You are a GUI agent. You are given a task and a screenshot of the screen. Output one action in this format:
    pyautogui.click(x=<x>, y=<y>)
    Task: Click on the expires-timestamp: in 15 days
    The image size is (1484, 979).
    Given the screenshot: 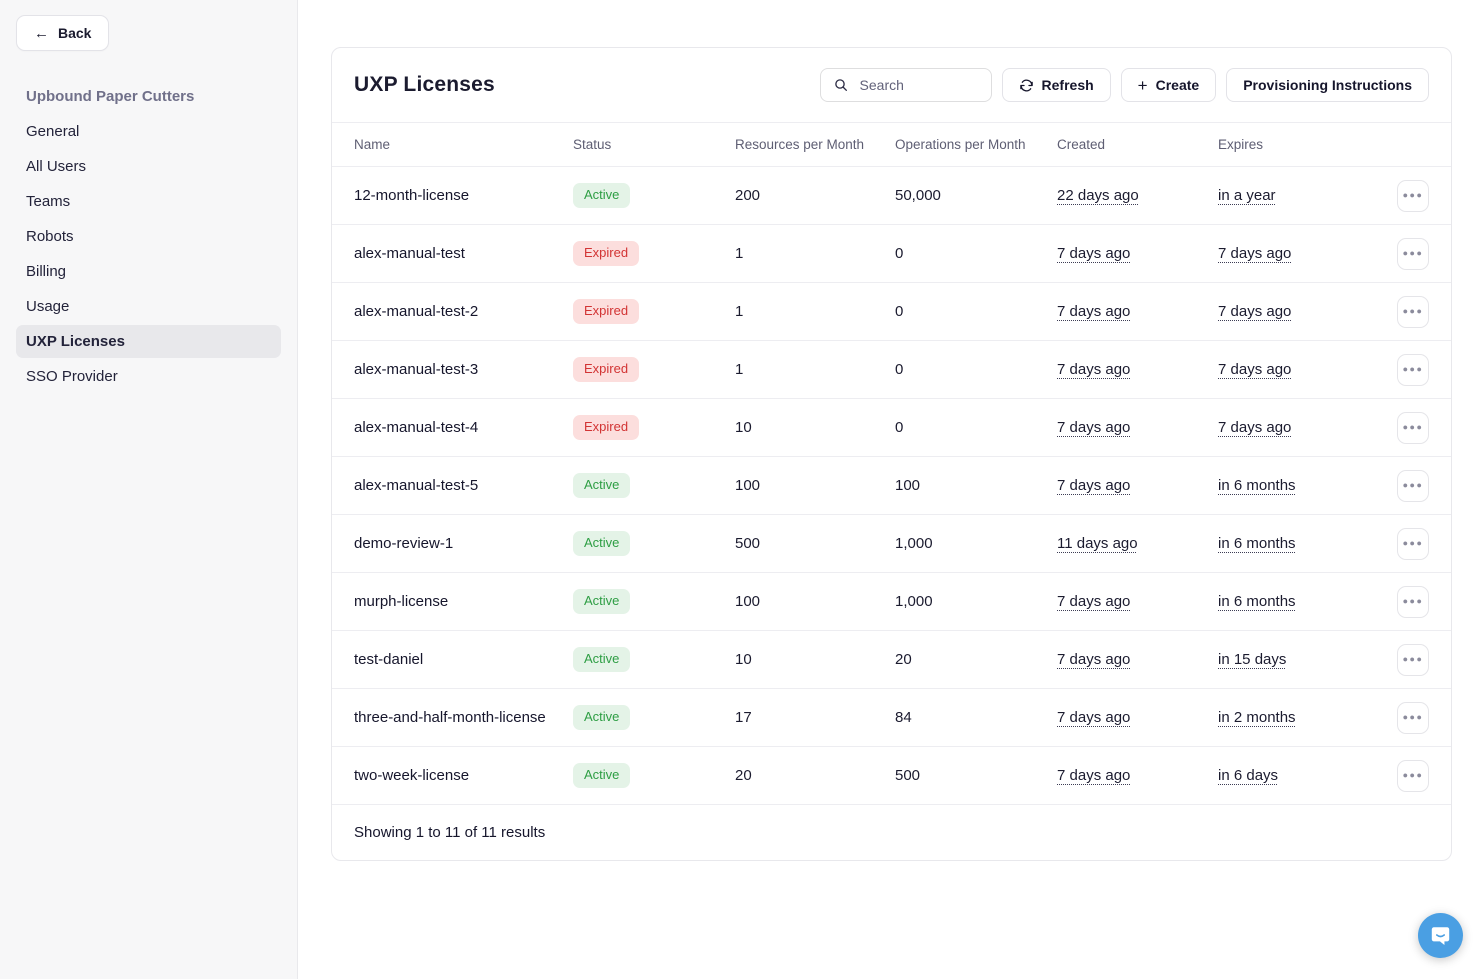 What is the action you would take?
    pyautogui.click(x=1252, y=659)
    